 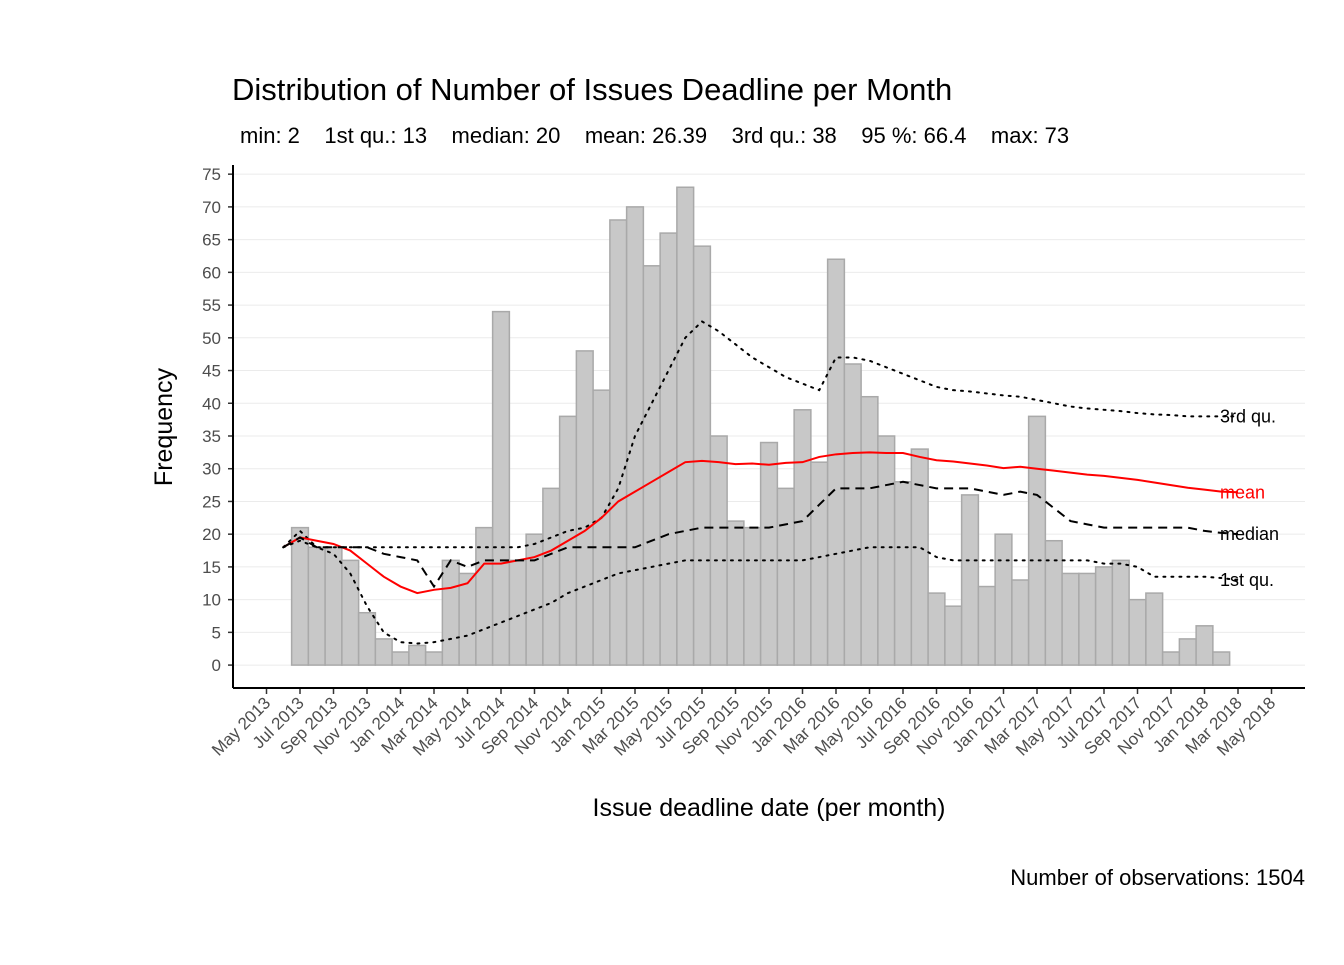 What do you see at coordinates (211, 371) in the screenshot?
I see `y-tick-label: 45` at bounding box center [211, 371].